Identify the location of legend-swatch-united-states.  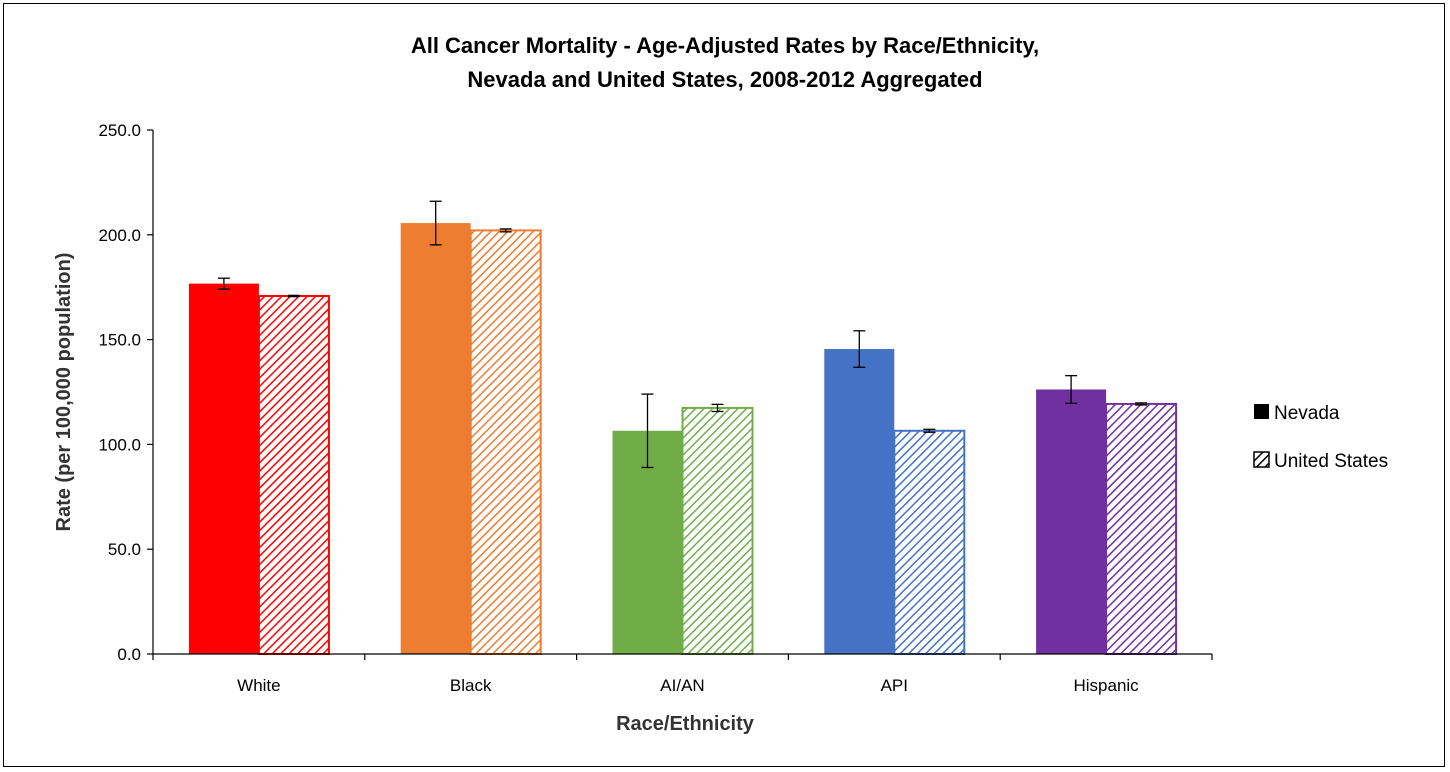
(1261, 459).